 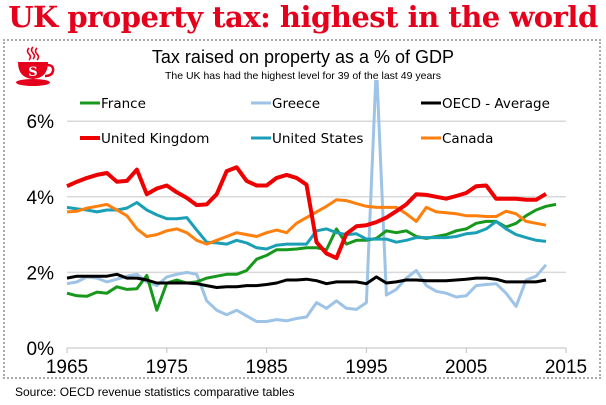 What do you see at coordinates (41, 349) in the screenshot?
I see `y-tick-label: 0%` at bounding box center [41, 349].